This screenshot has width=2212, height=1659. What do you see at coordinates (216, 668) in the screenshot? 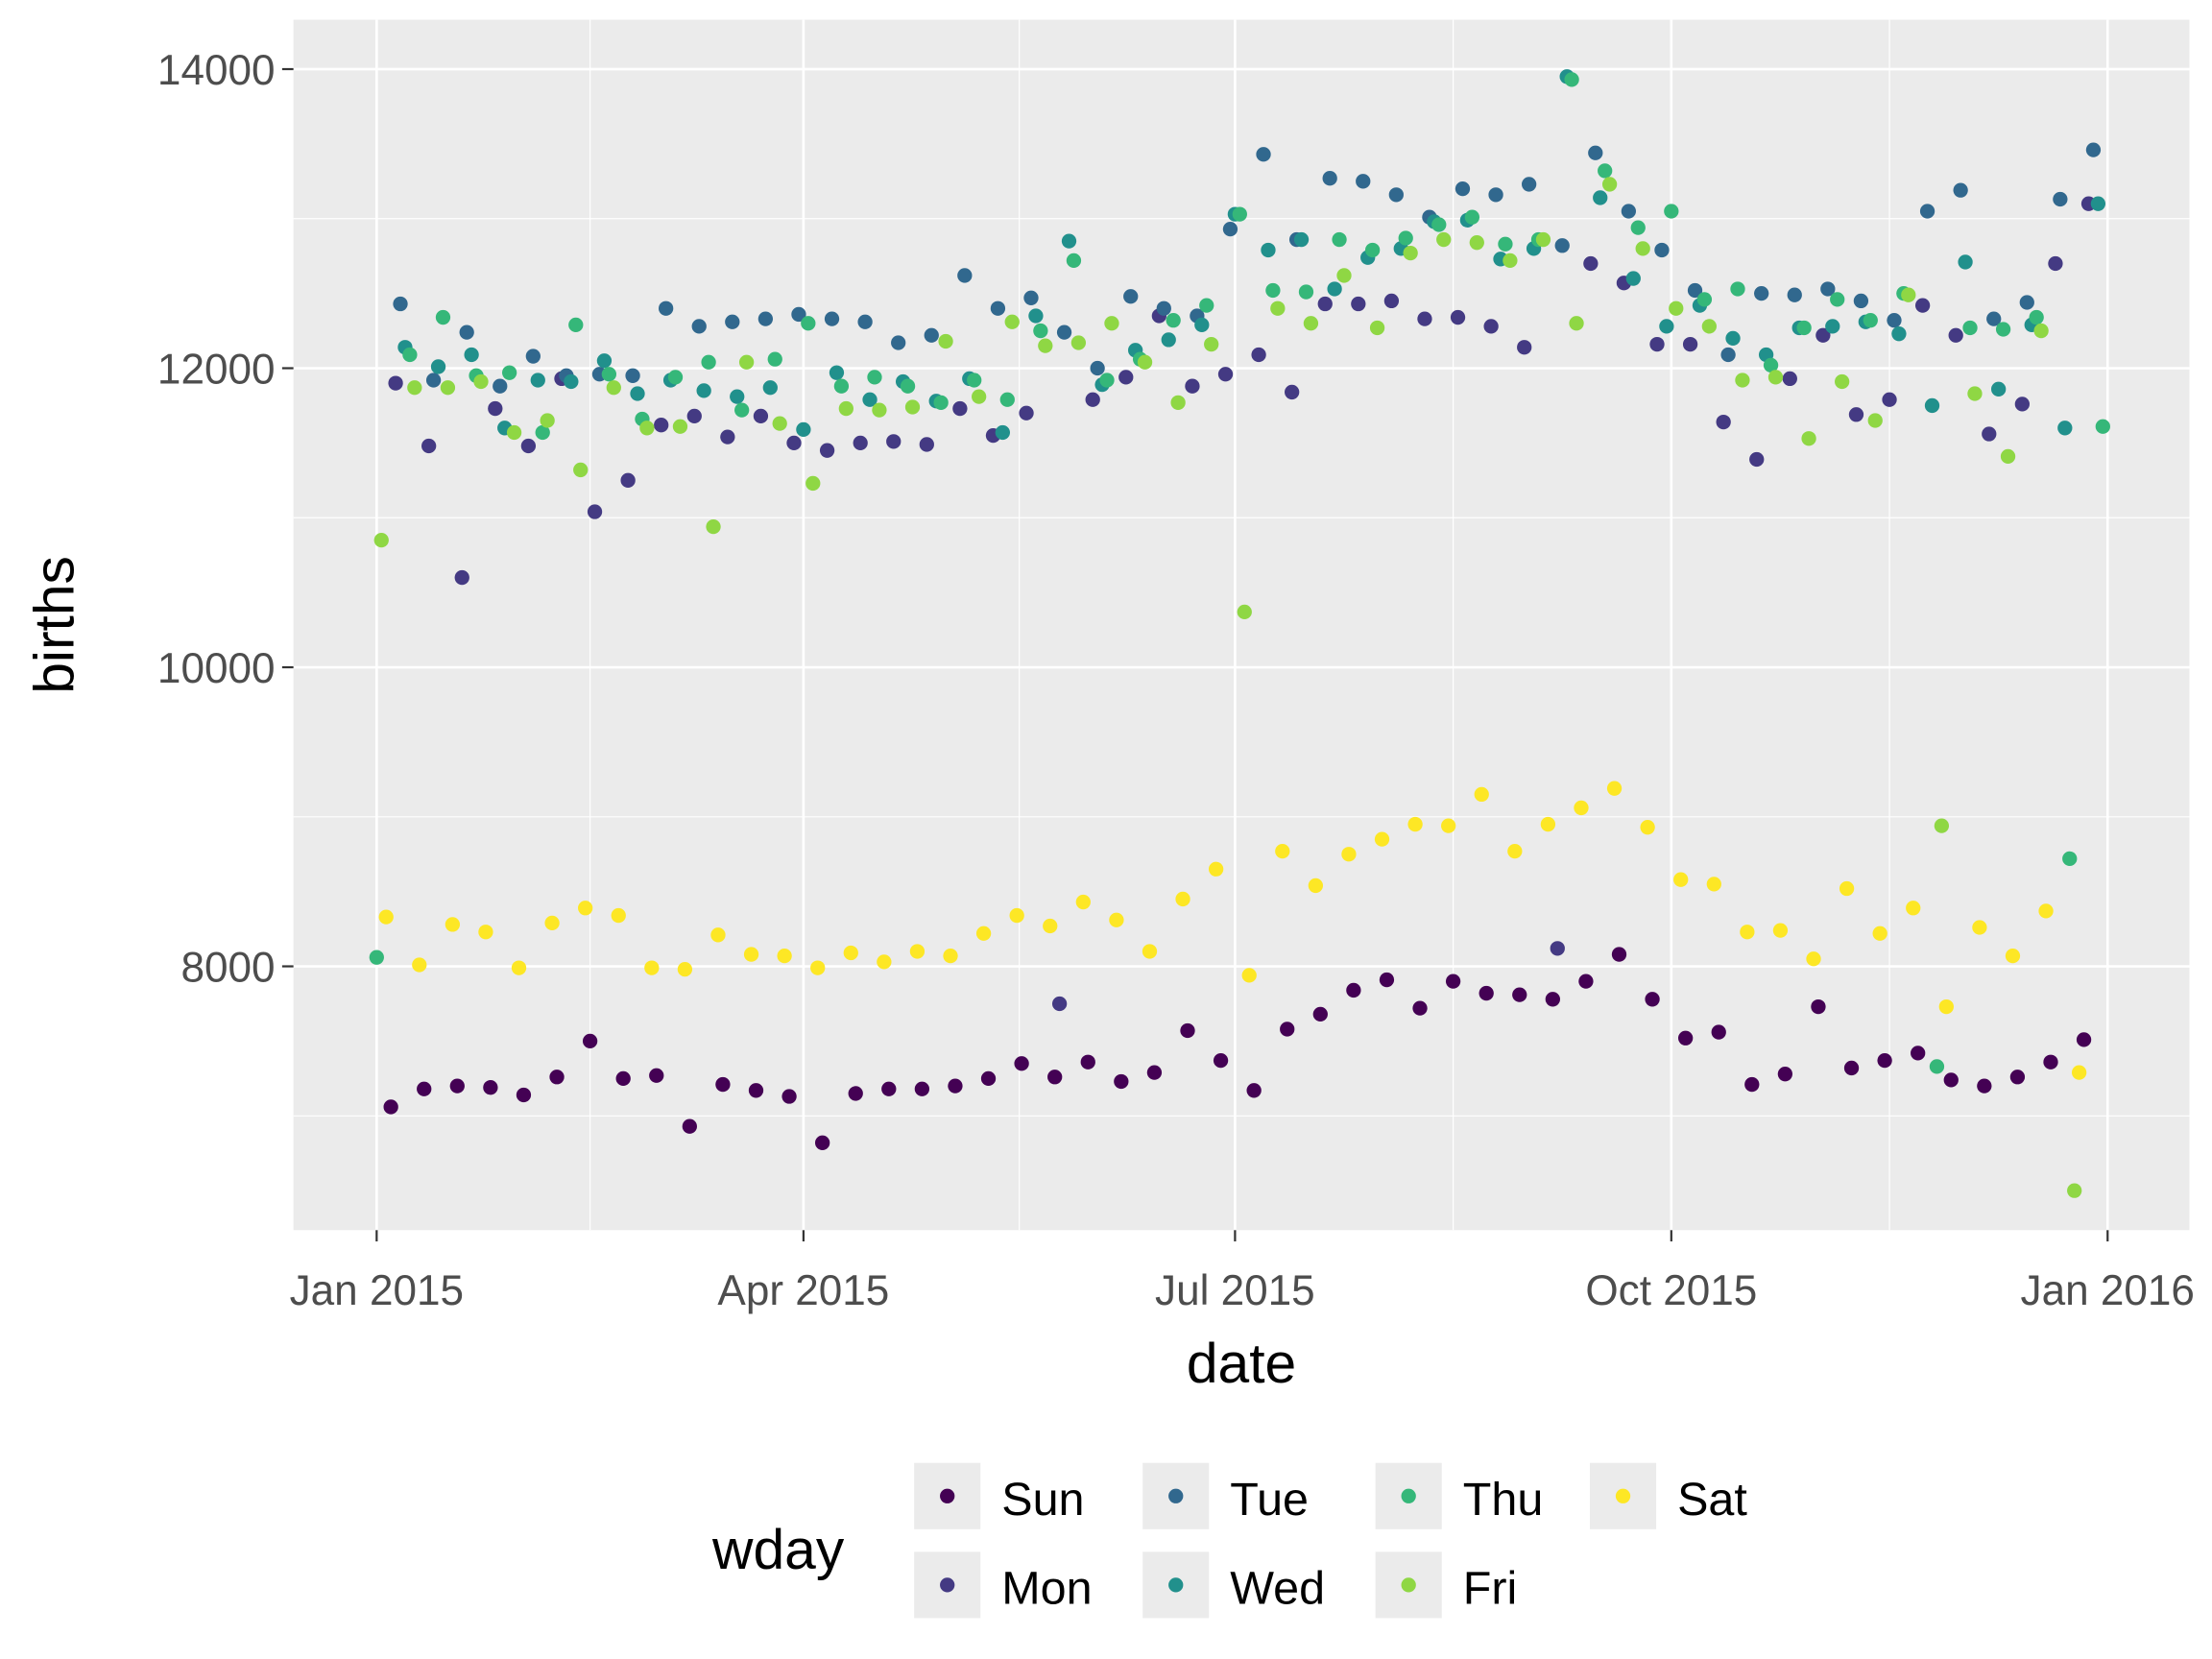
I see `y-tick-label: 10000` at bounding box center [216, 668].